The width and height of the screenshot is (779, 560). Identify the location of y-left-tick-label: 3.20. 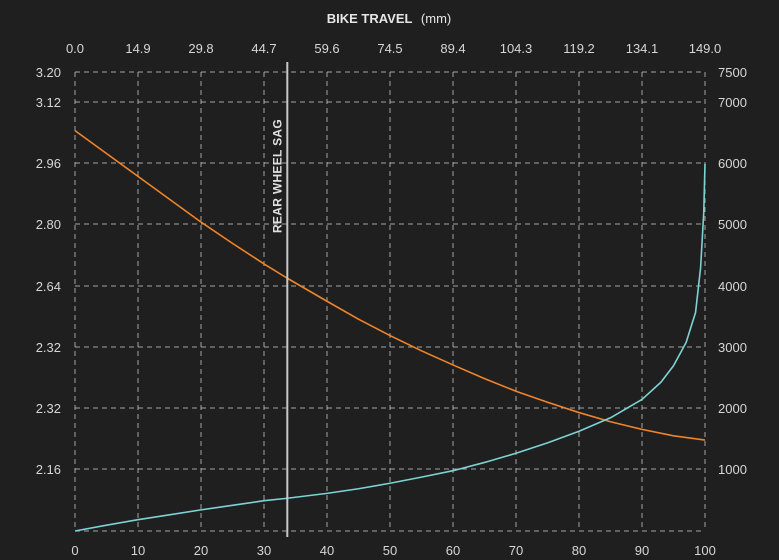
(48, 72).